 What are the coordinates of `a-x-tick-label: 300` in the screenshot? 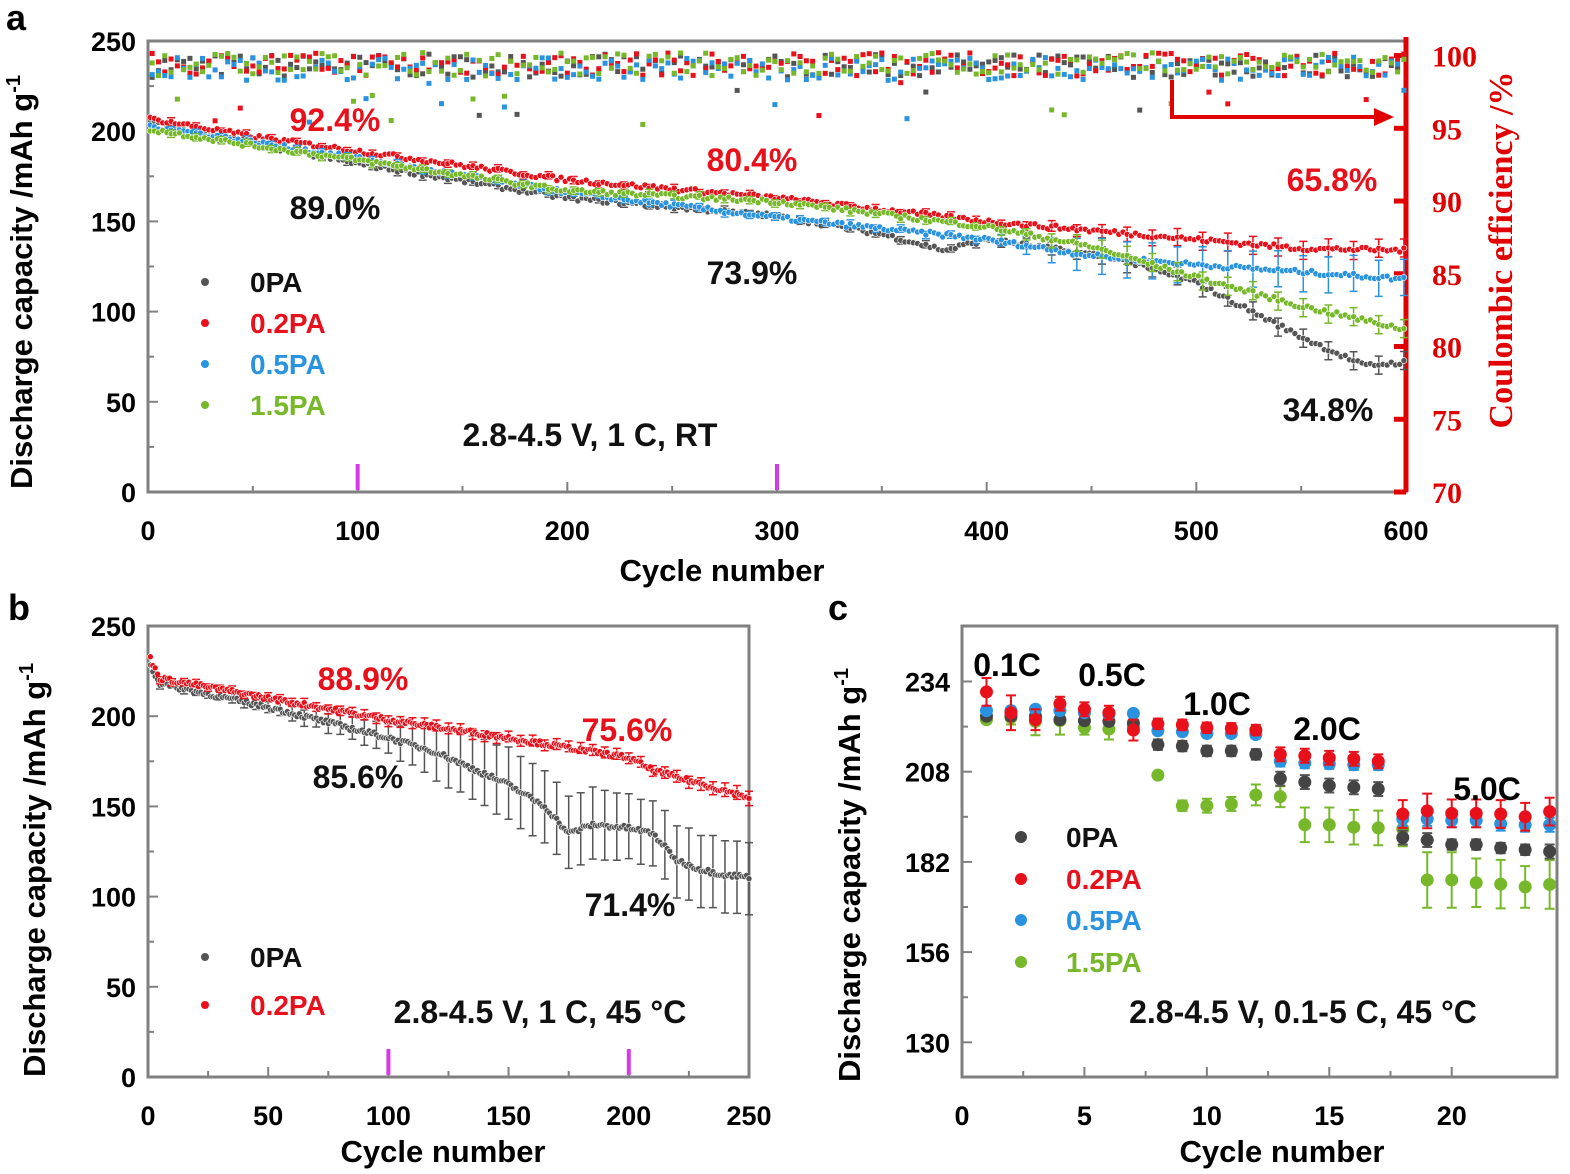 It's located at (776, 531).